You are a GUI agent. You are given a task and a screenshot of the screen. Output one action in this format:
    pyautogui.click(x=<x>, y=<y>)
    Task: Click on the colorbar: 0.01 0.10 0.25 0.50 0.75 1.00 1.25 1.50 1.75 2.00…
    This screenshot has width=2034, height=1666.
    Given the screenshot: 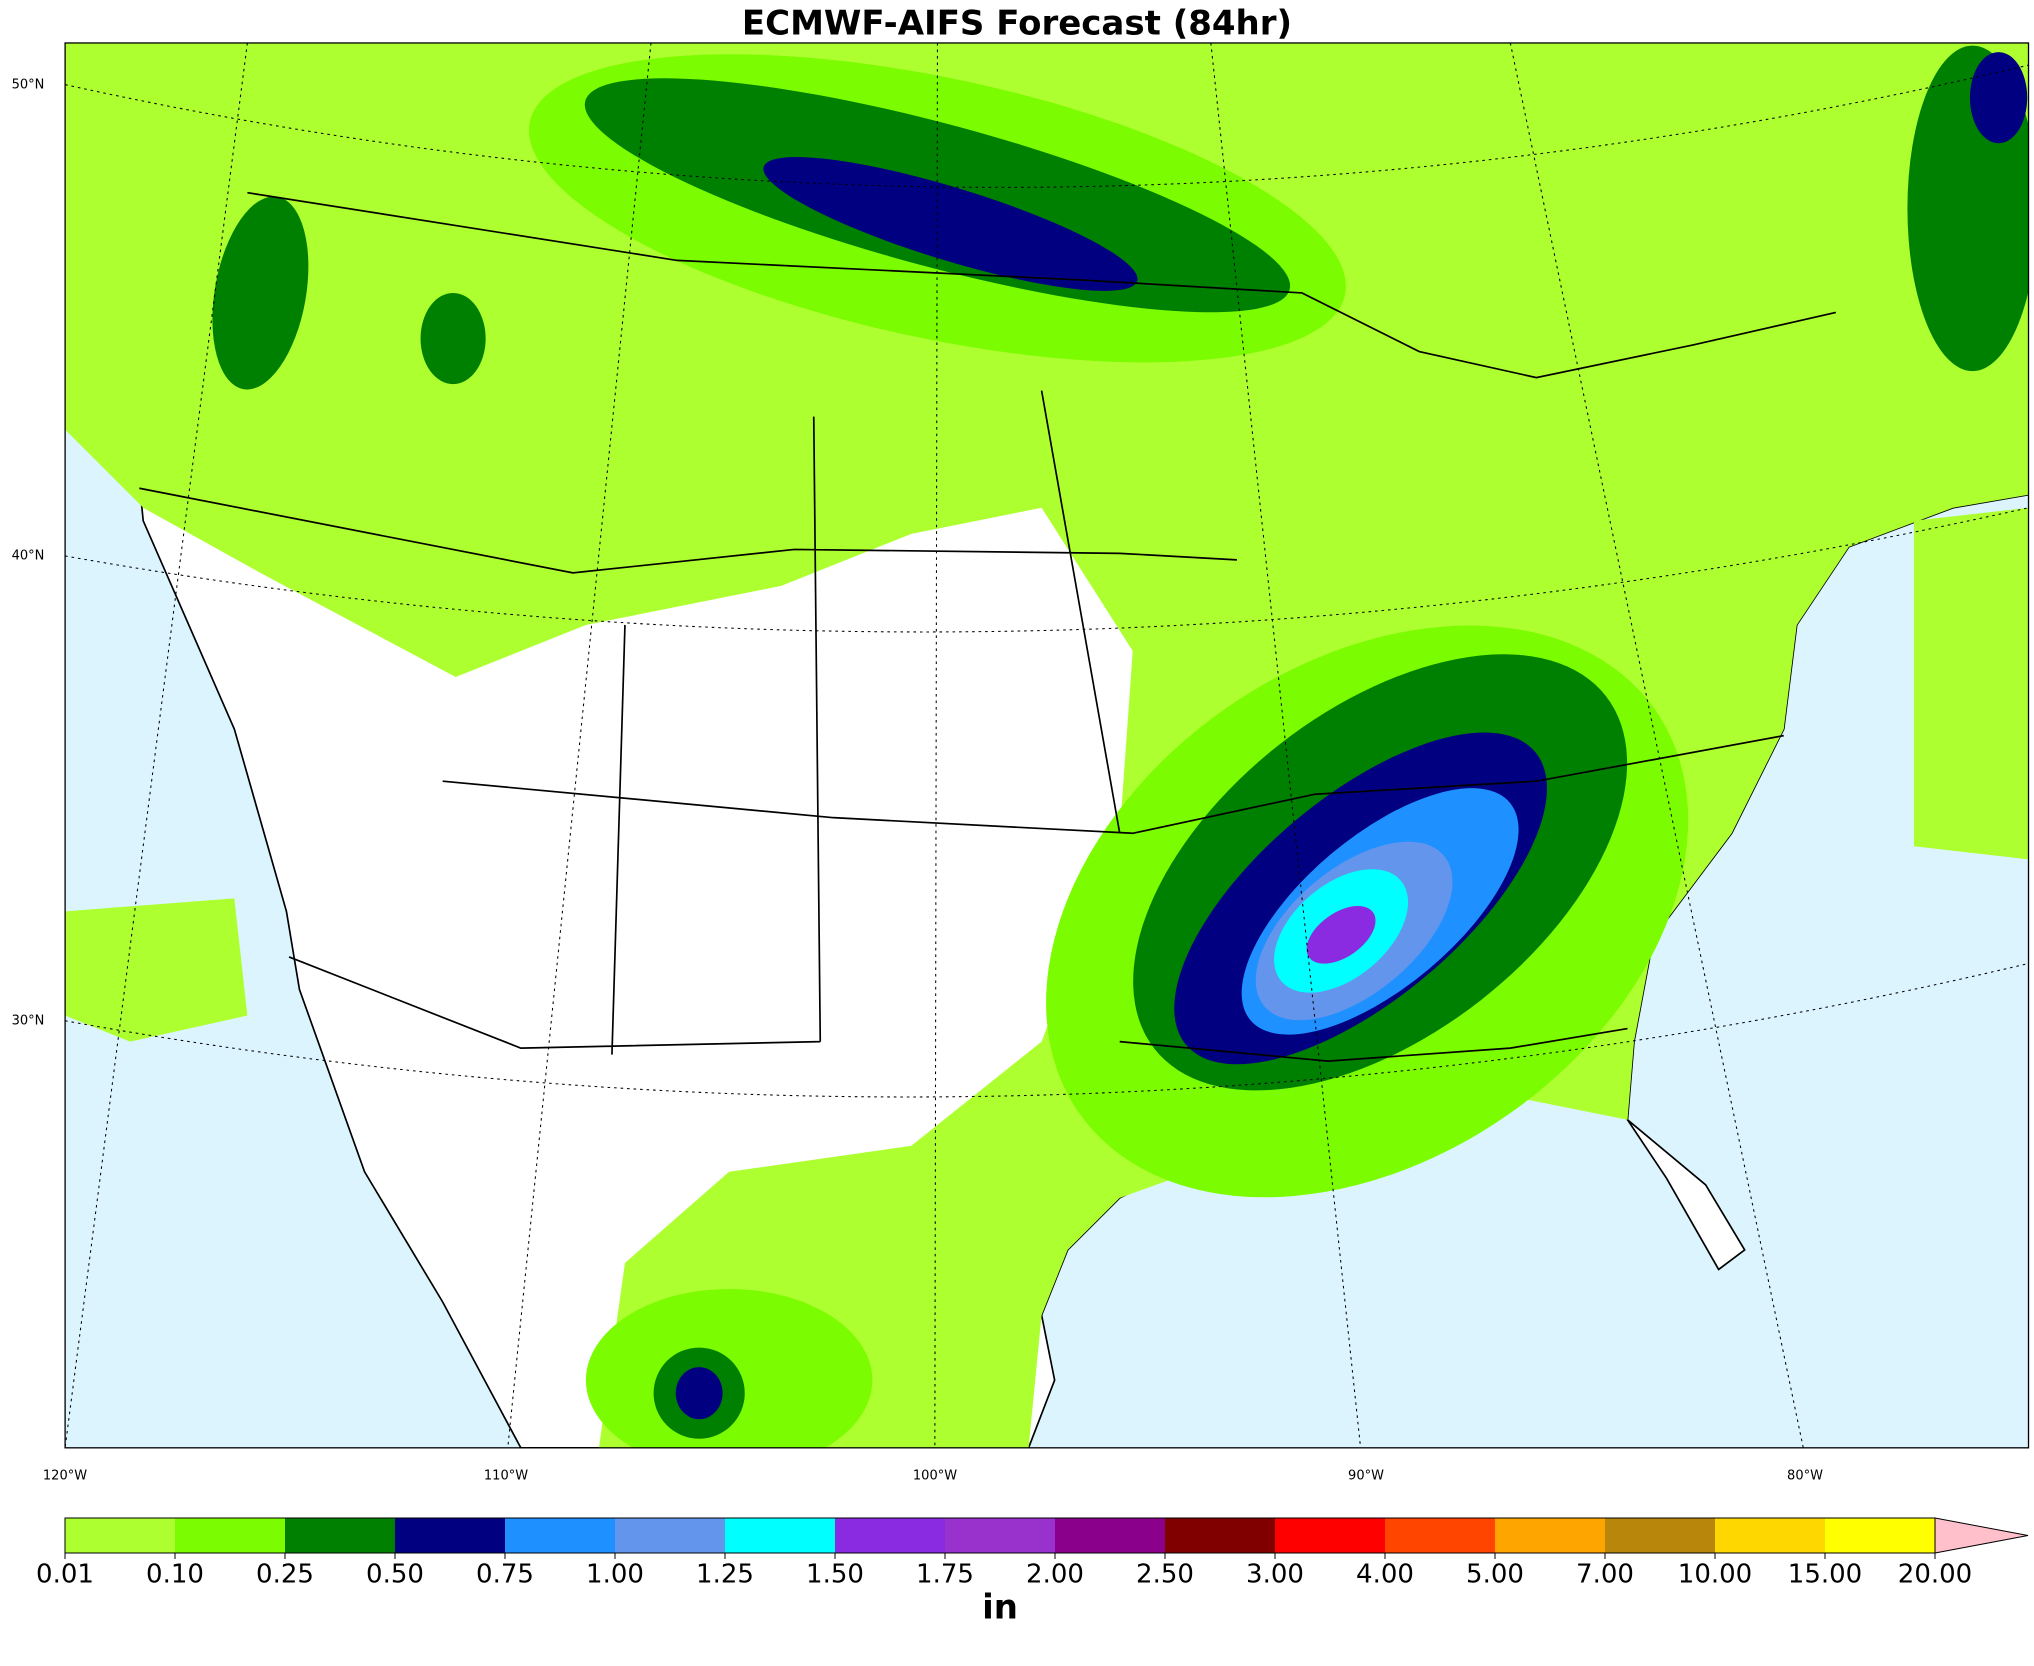 What is the action you would take?
    pyautogui.click(x=1032, y=1553)
    